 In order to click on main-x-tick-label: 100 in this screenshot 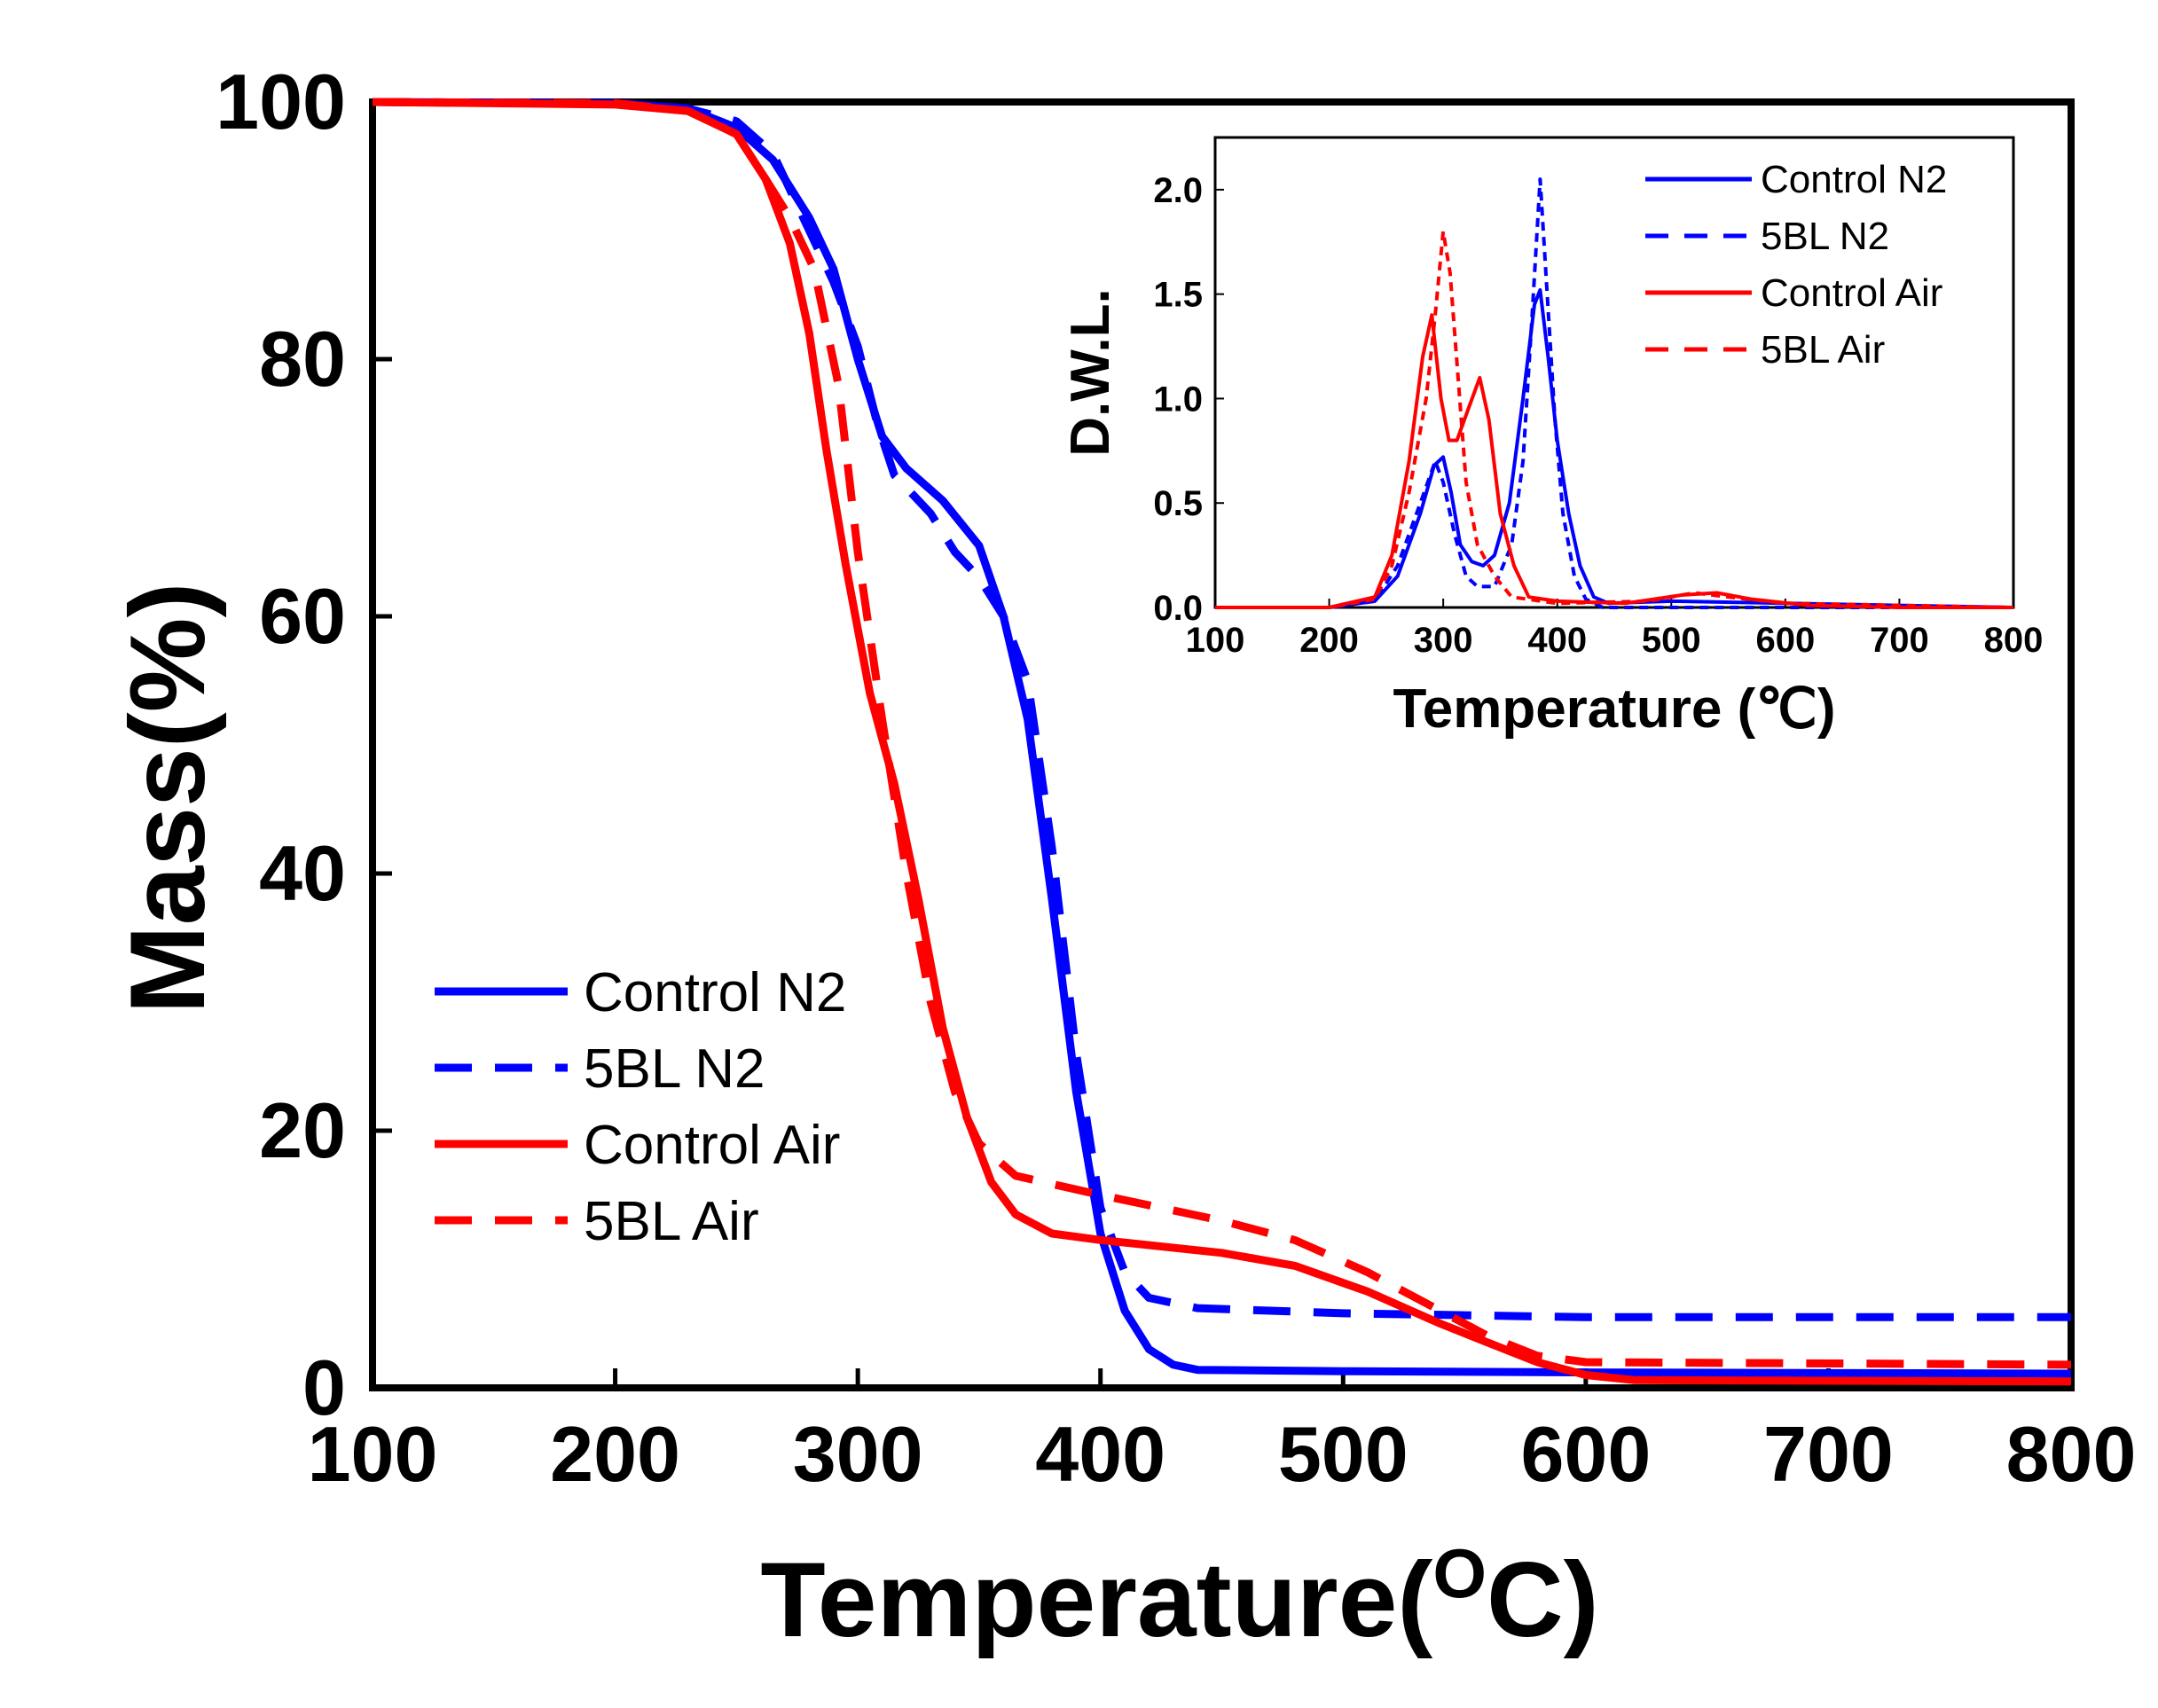, I will do `click(373, 1454)`.